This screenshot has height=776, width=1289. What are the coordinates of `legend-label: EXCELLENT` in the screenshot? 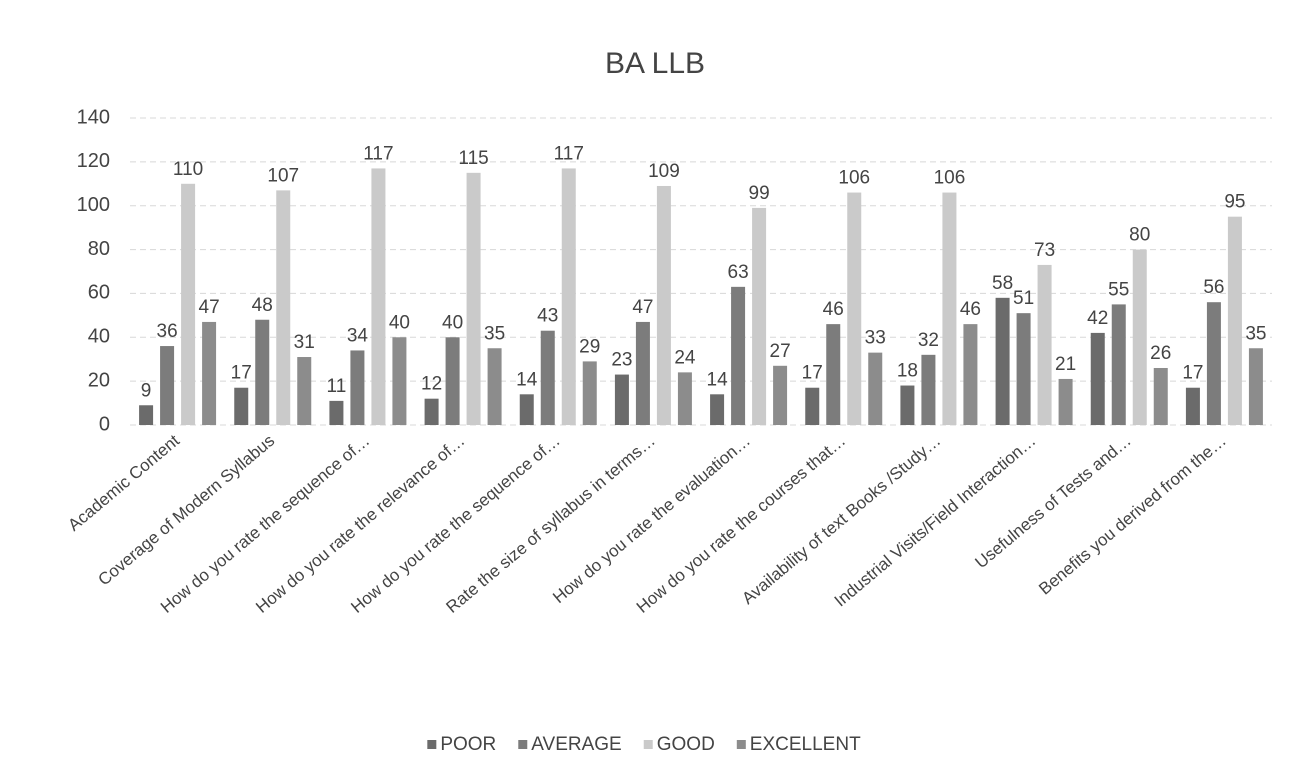 It's located at (805, 744).